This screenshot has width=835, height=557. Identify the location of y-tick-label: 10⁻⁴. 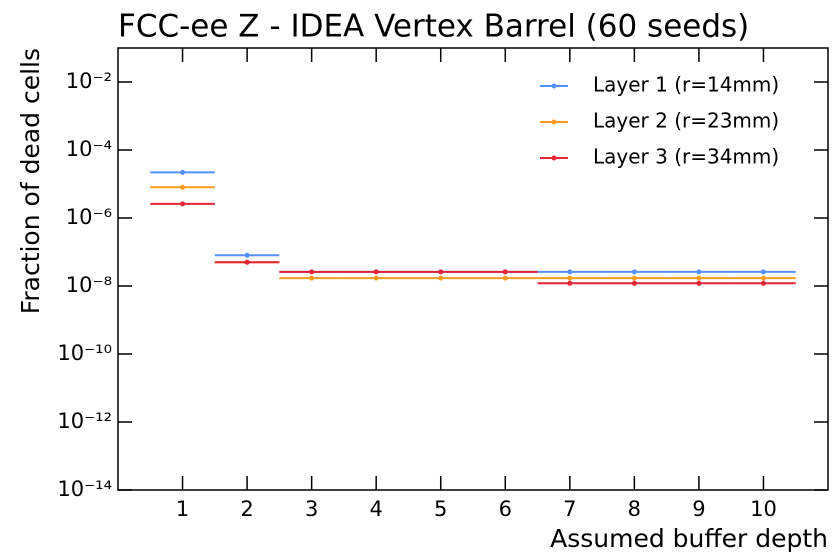
(89, 149).